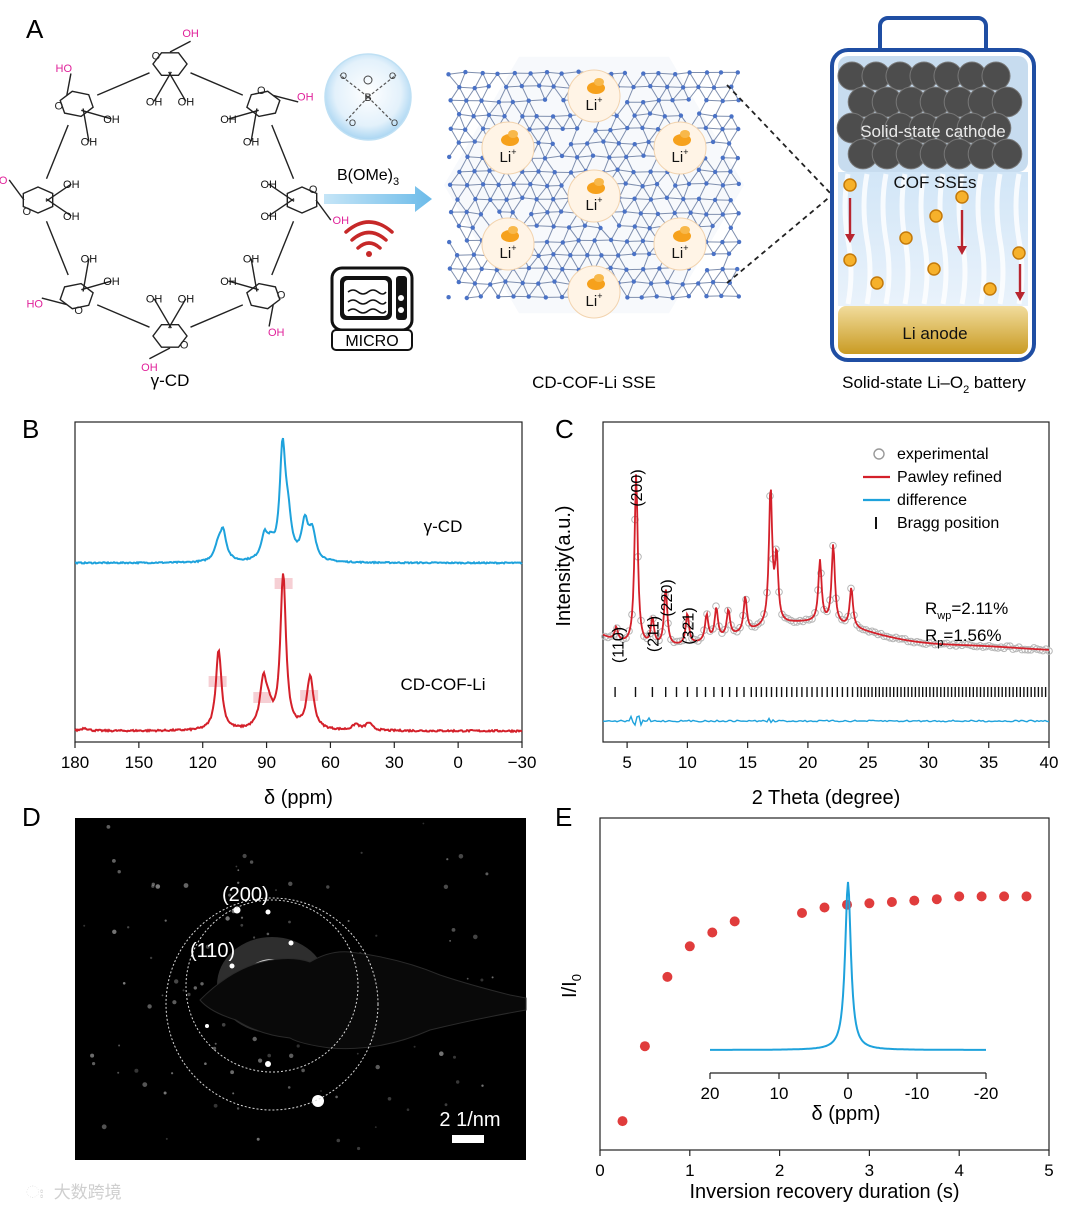  I want to click on sse-channel, so click(943, 239).